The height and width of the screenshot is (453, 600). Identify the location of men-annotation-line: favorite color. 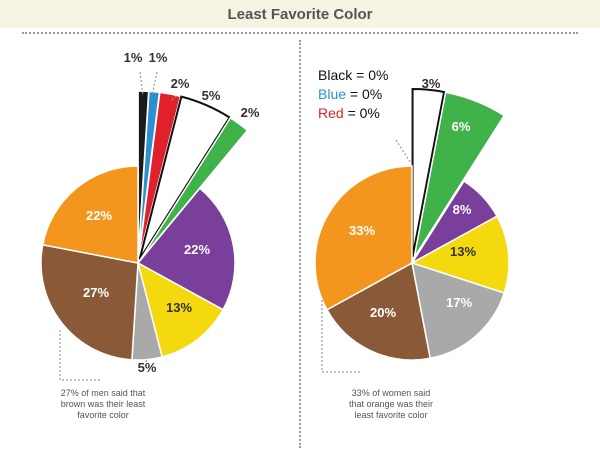
(103, 415).